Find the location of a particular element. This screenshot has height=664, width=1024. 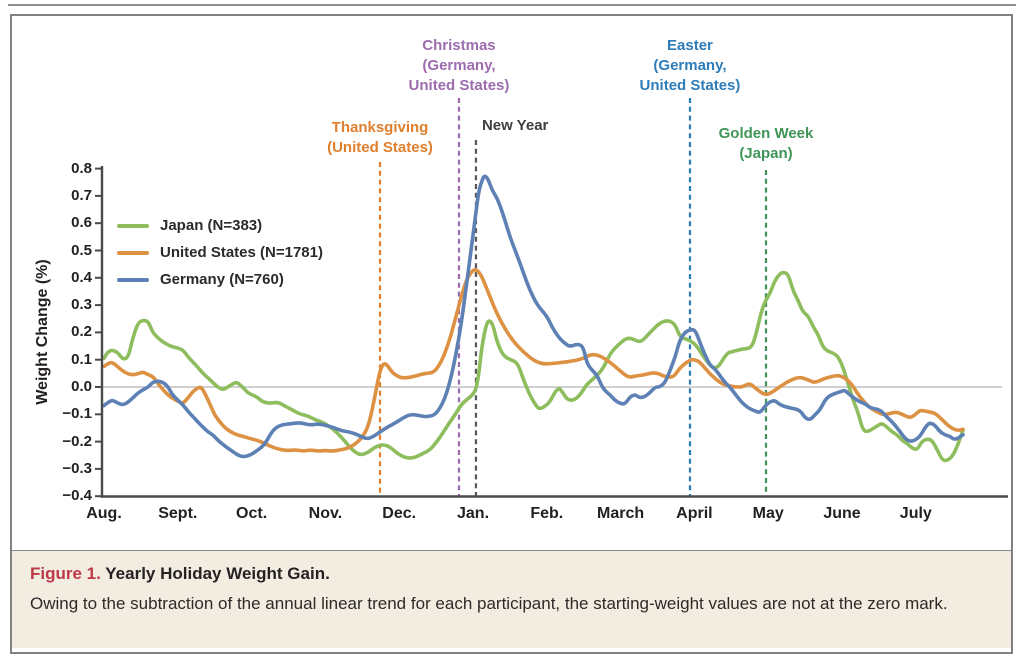

figure-number-label: Figure 1. is located at coordinates (65, 573).